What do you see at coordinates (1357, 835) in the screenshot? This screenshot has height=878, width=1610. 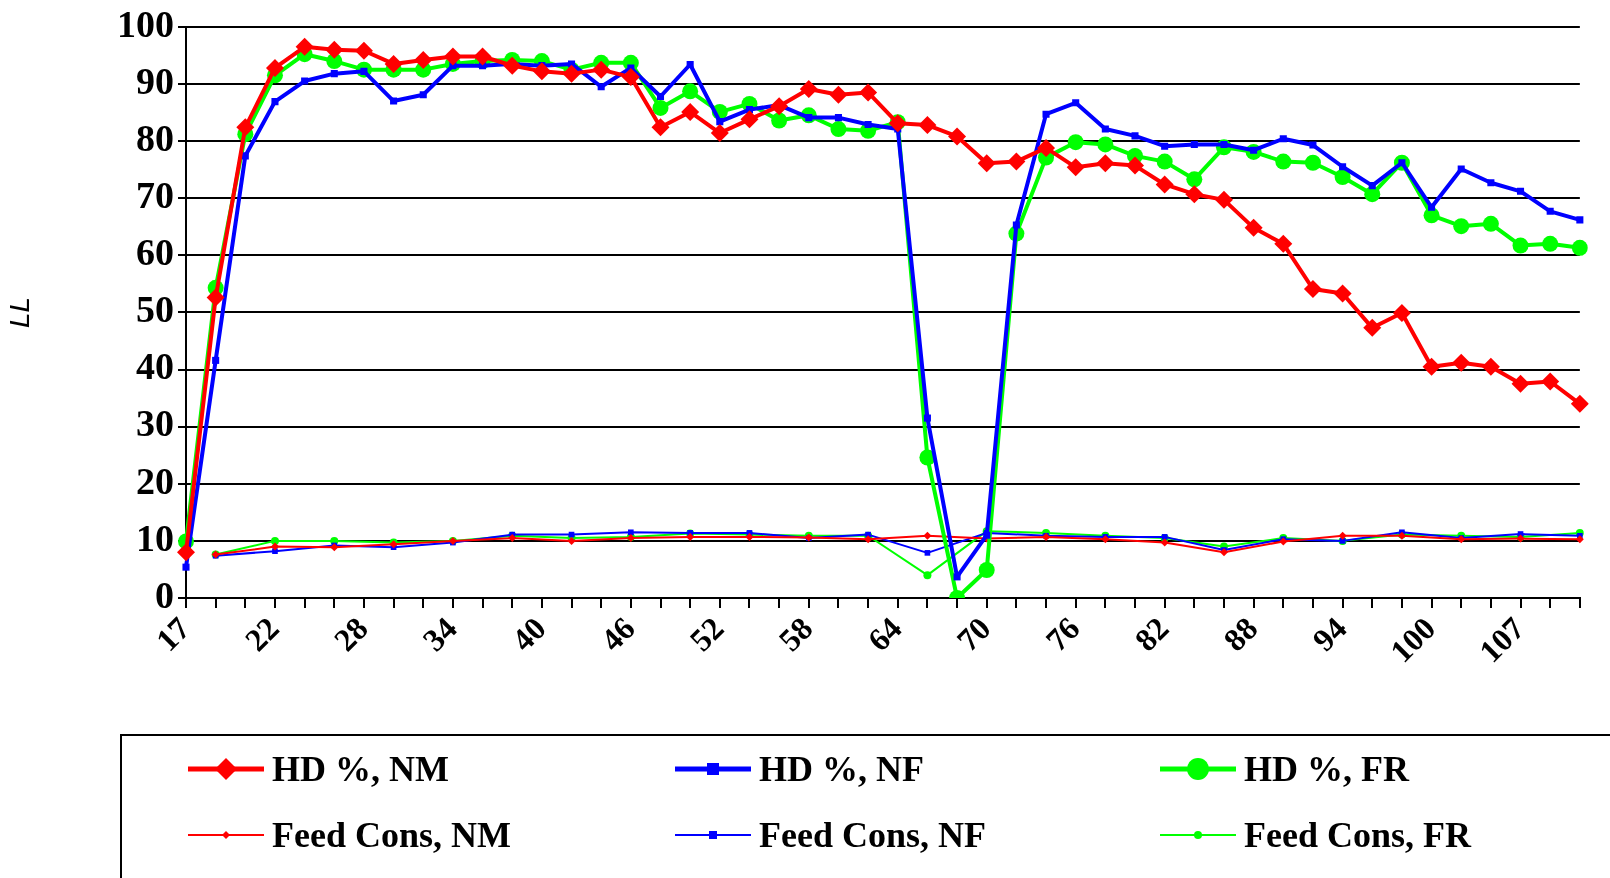 I see `legend-label: Feed Cons, FR` at bounding box center [1357, 835].